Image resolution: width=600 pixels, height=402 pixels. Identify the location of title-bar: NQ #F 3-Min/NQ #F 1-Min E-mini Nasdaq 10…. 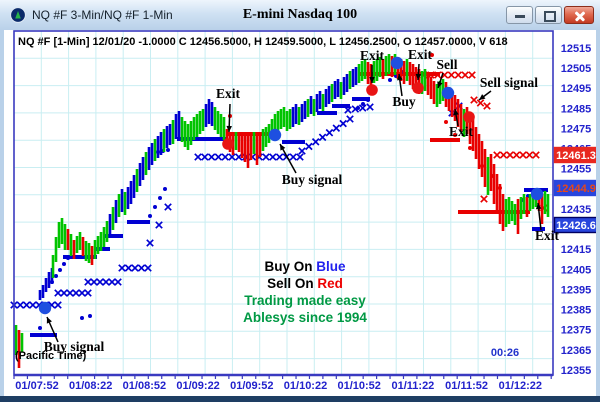
(300, 15).